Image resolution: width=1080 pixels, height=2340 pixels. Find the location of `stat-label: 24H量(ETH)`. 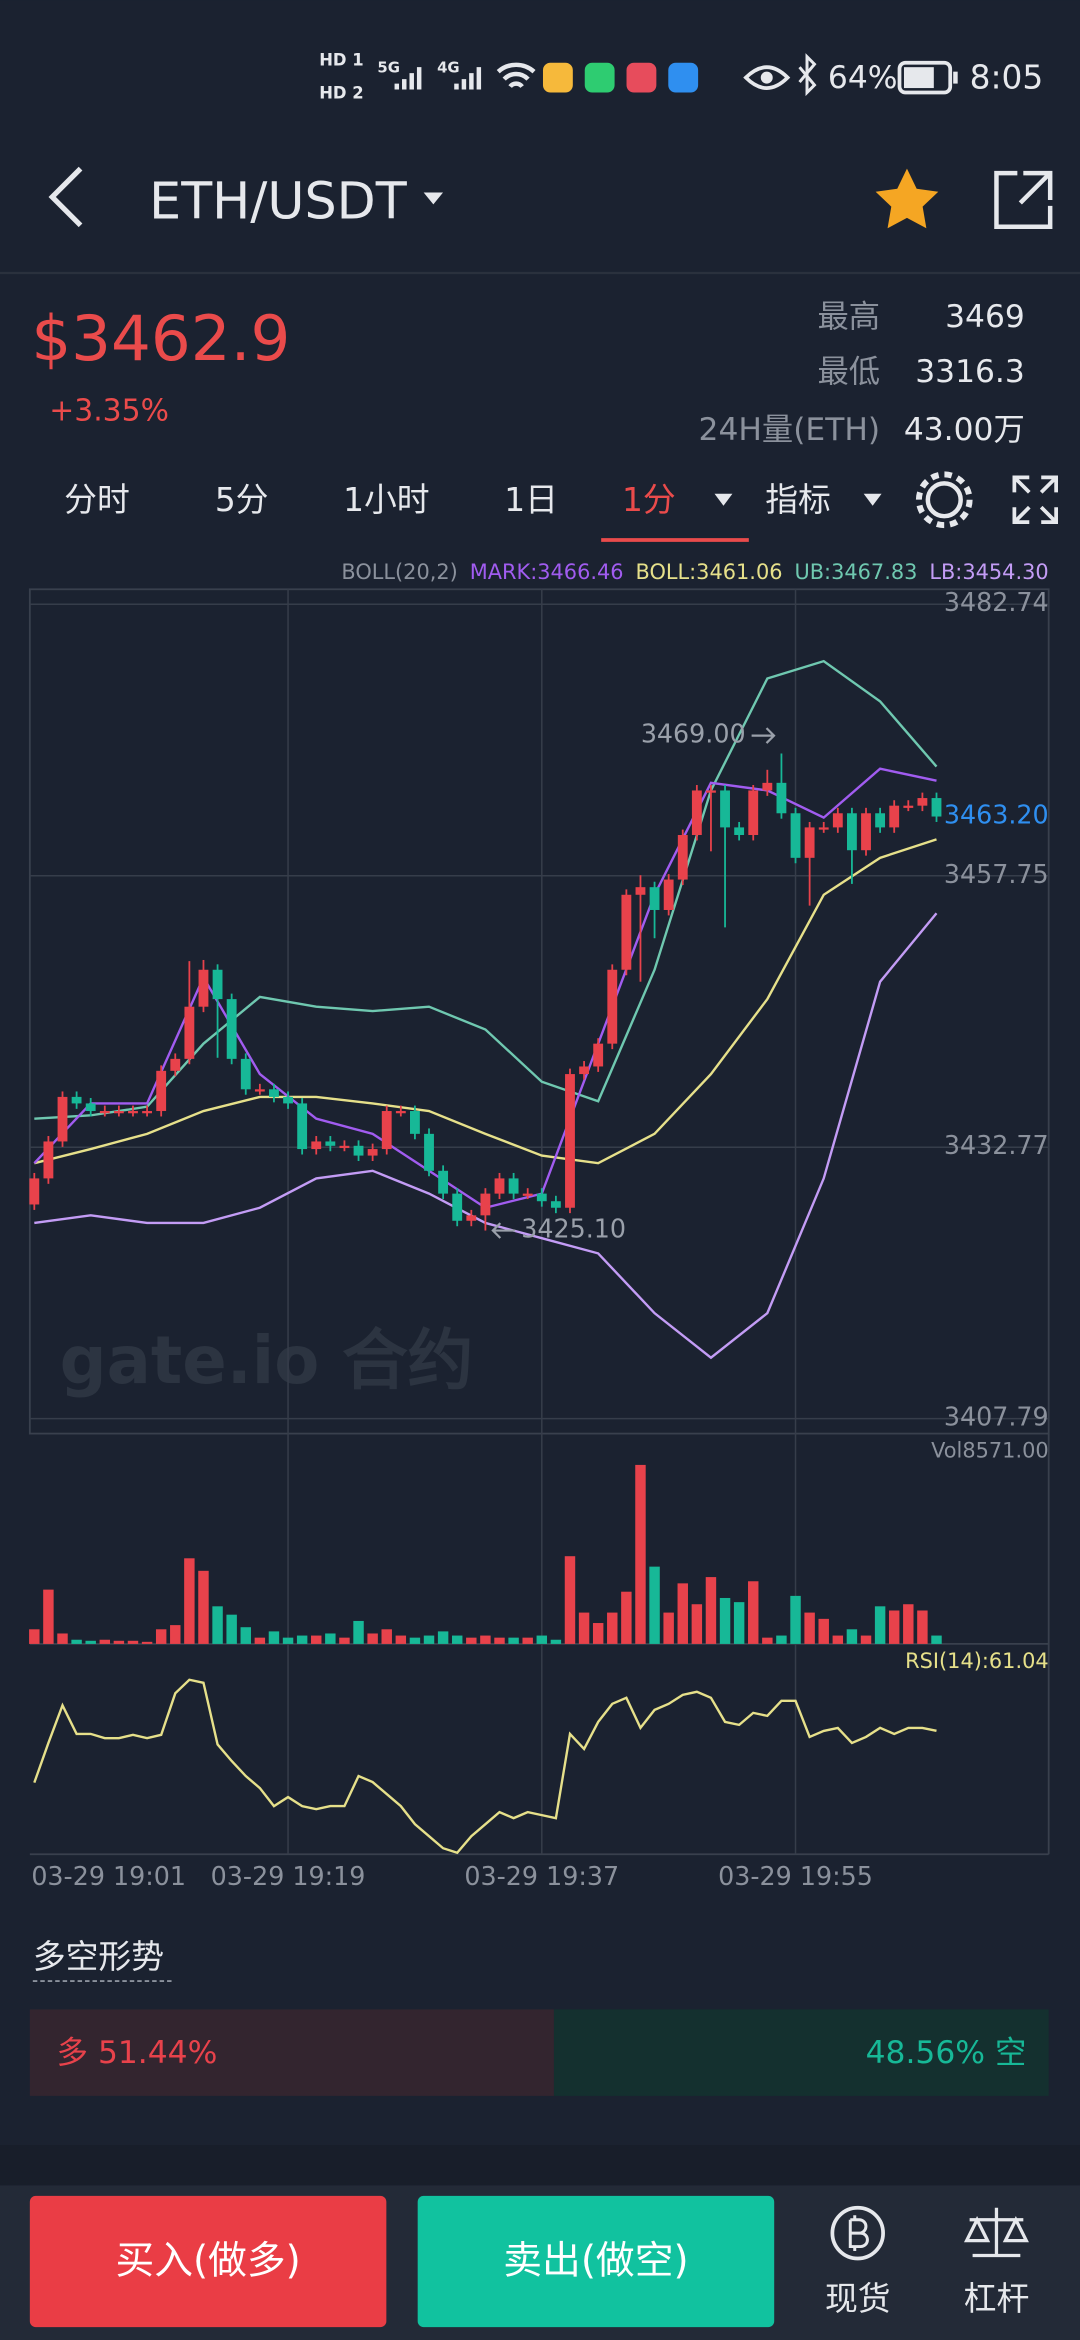

stat-label: 24H量(ETH) is located at coordinates (790, 430).